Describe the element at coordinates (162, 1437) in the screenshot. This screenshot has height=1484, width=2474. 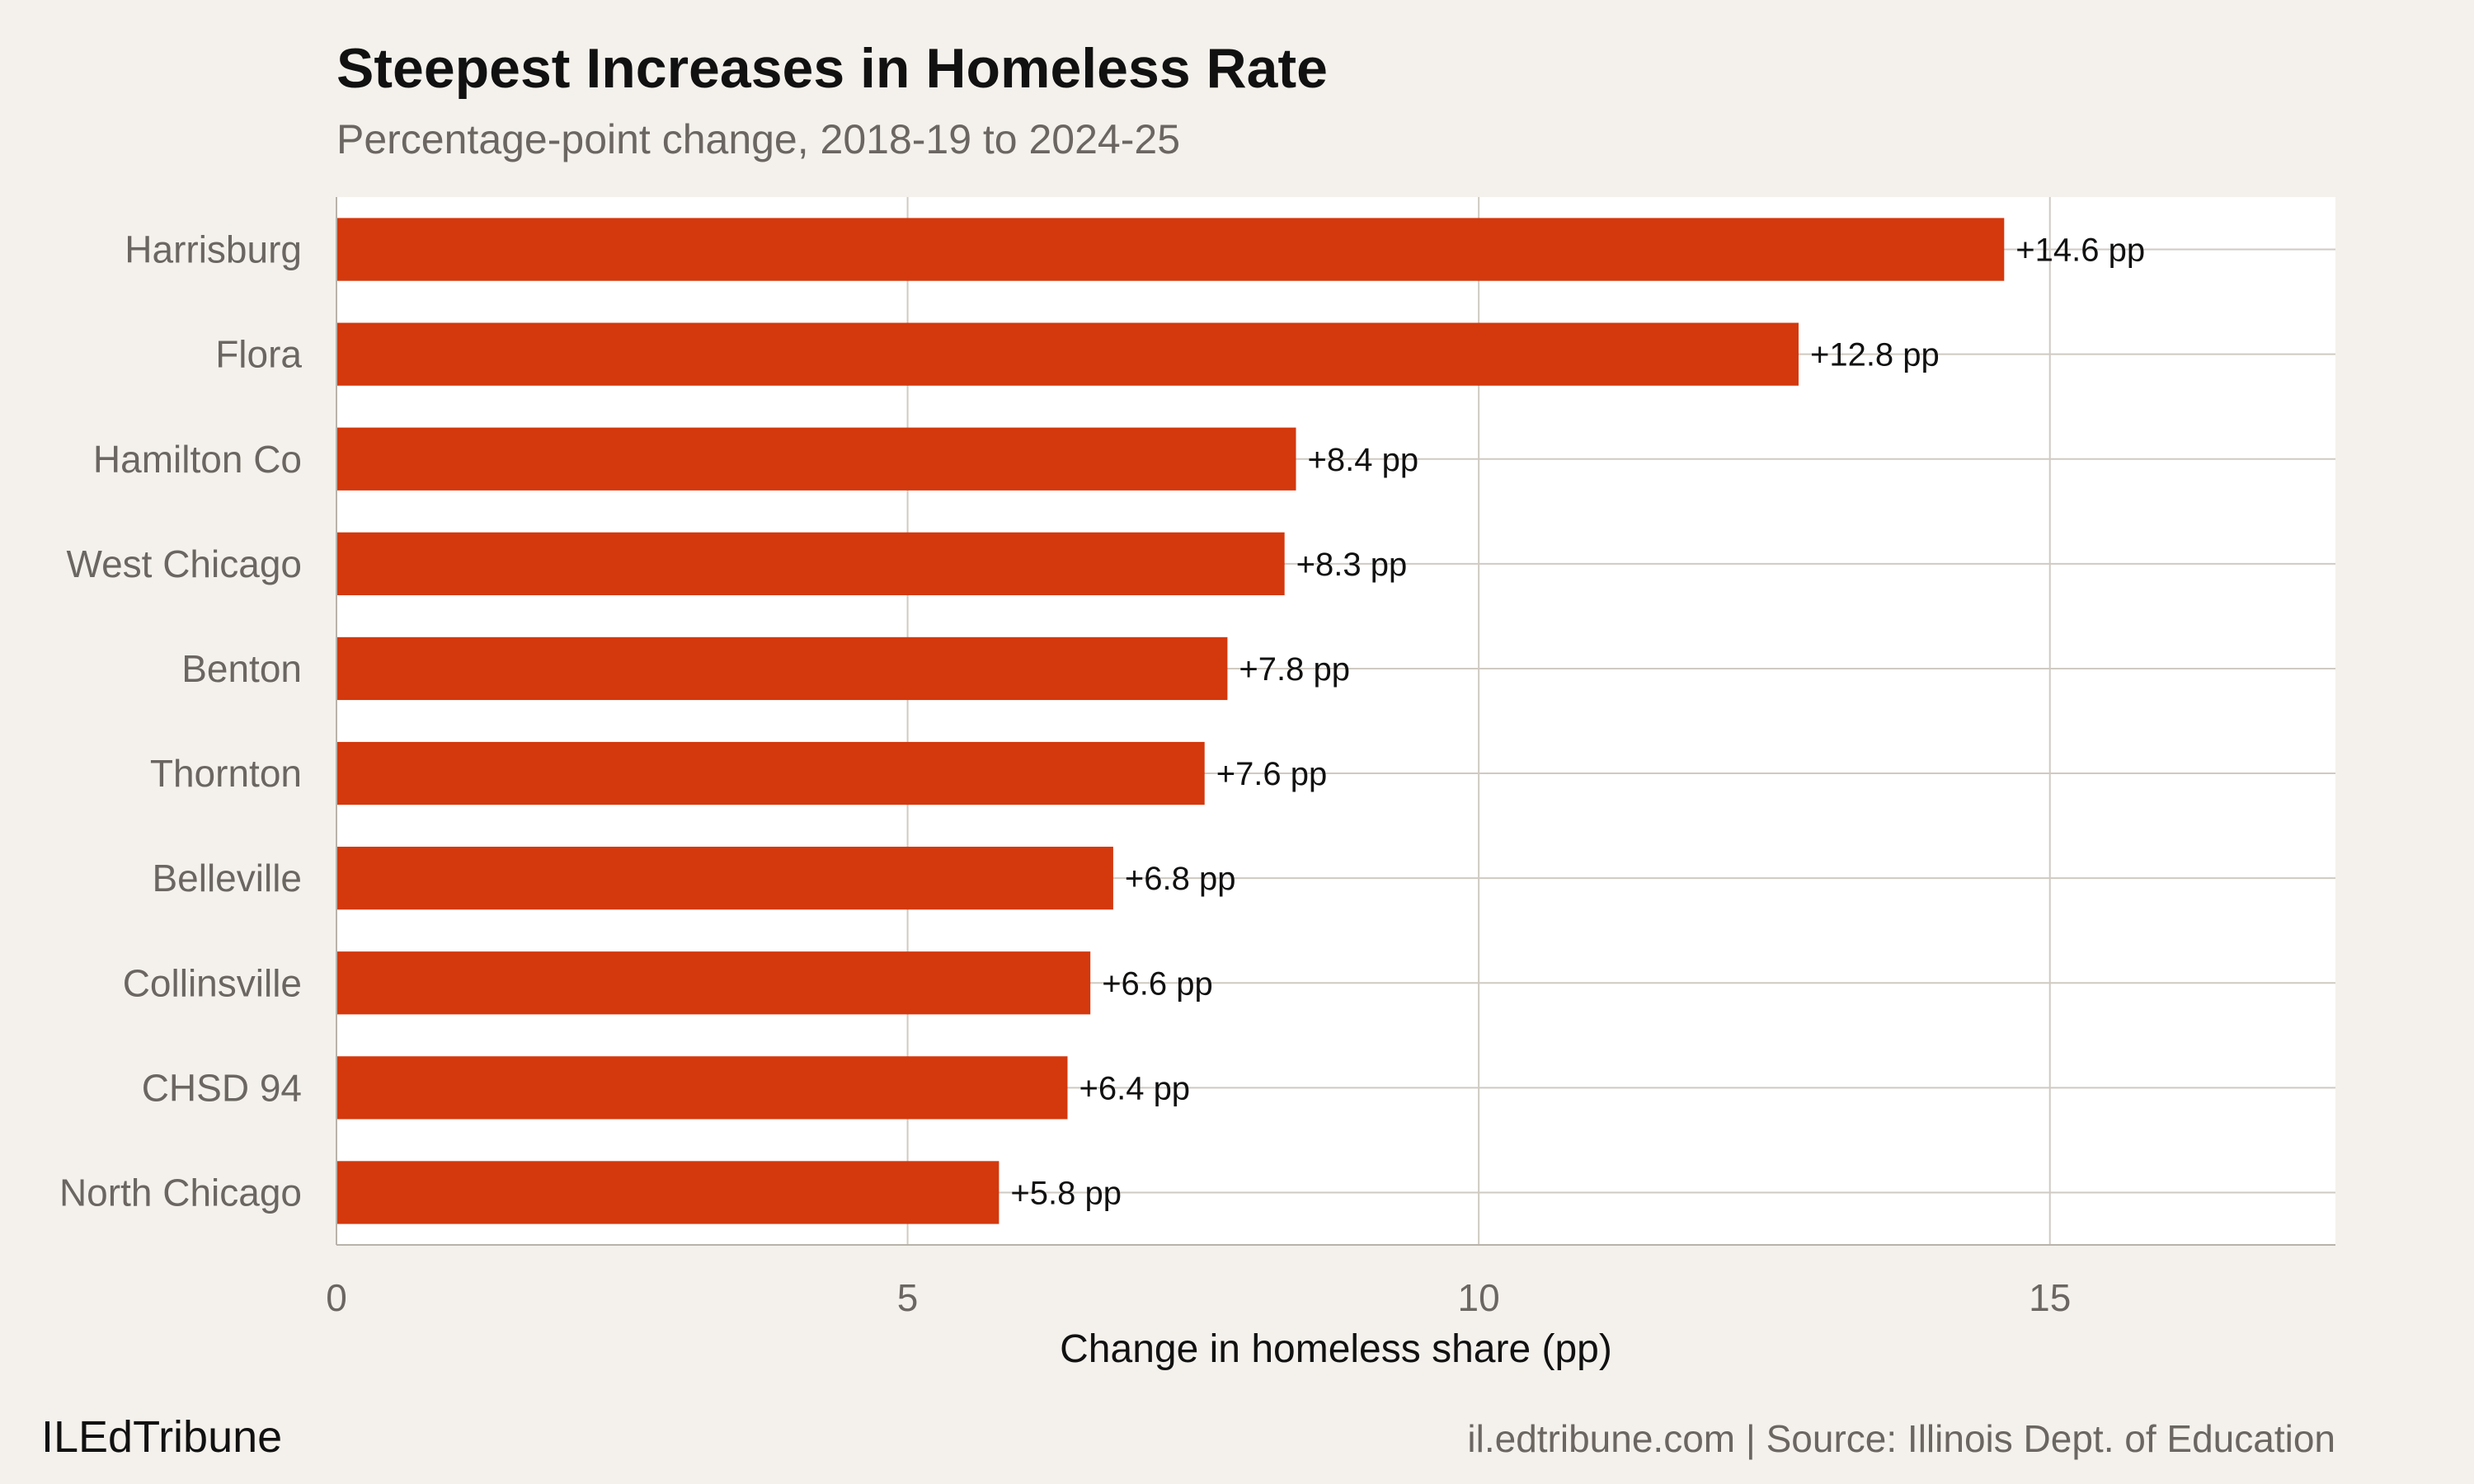
I see `brand-logo-text: ILEdTribune` at that location.